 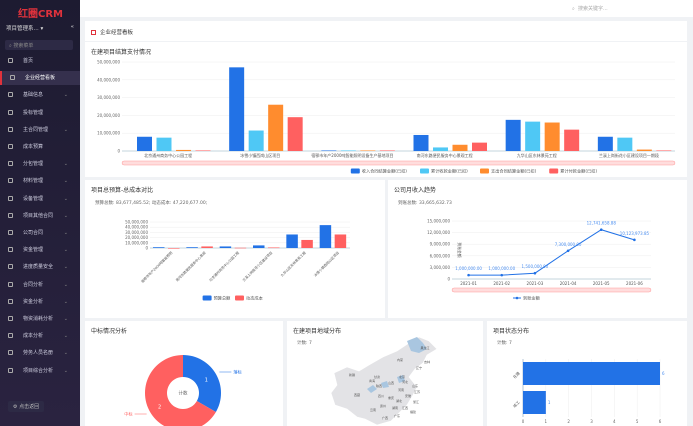 I want to click on region-label: 安徽, so click(x=408, y=395).